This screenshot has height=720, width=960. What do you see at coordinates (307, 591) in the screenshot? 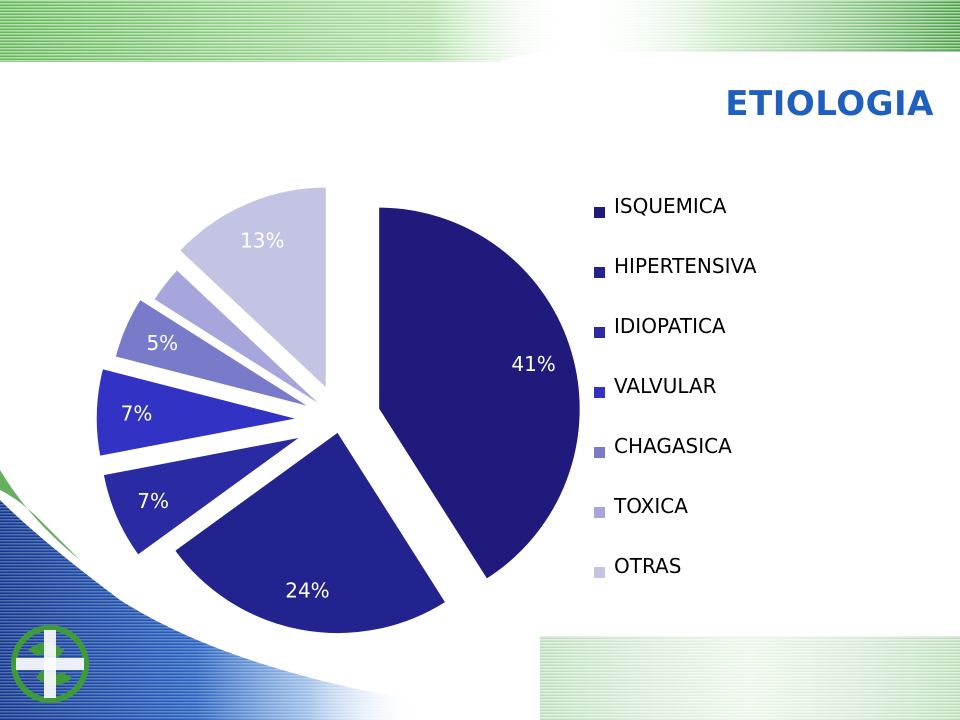
I see `data-label-hipertensiva: 24%` at bounding box center [307, 591].